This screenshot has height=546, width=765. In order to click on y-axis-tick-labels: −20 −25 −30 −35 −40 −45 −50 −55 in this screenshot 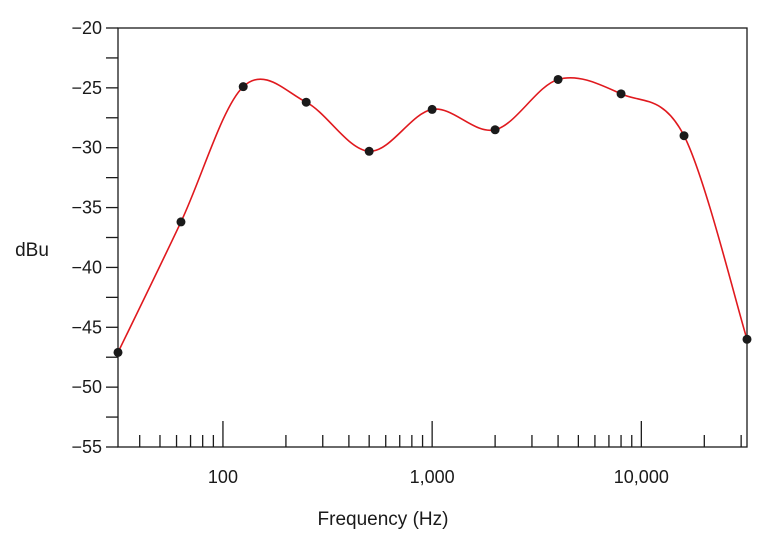, I will do `click(86, 237)`.